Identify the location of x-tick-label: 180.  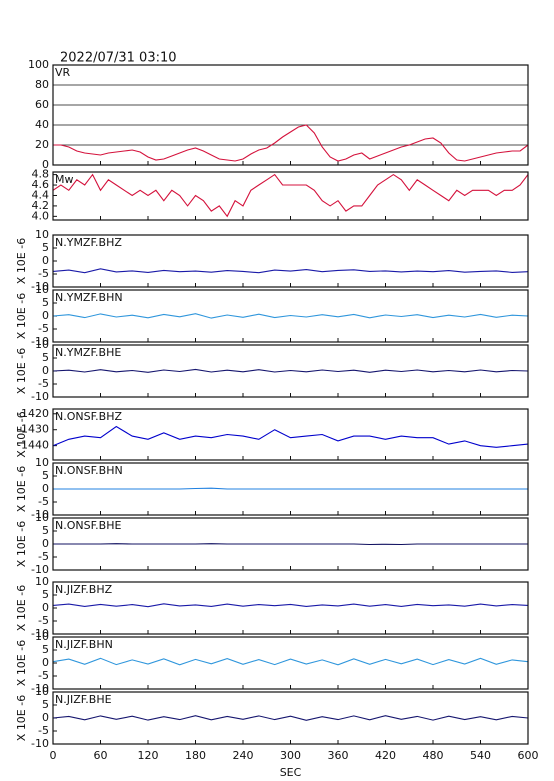
(195, 755).